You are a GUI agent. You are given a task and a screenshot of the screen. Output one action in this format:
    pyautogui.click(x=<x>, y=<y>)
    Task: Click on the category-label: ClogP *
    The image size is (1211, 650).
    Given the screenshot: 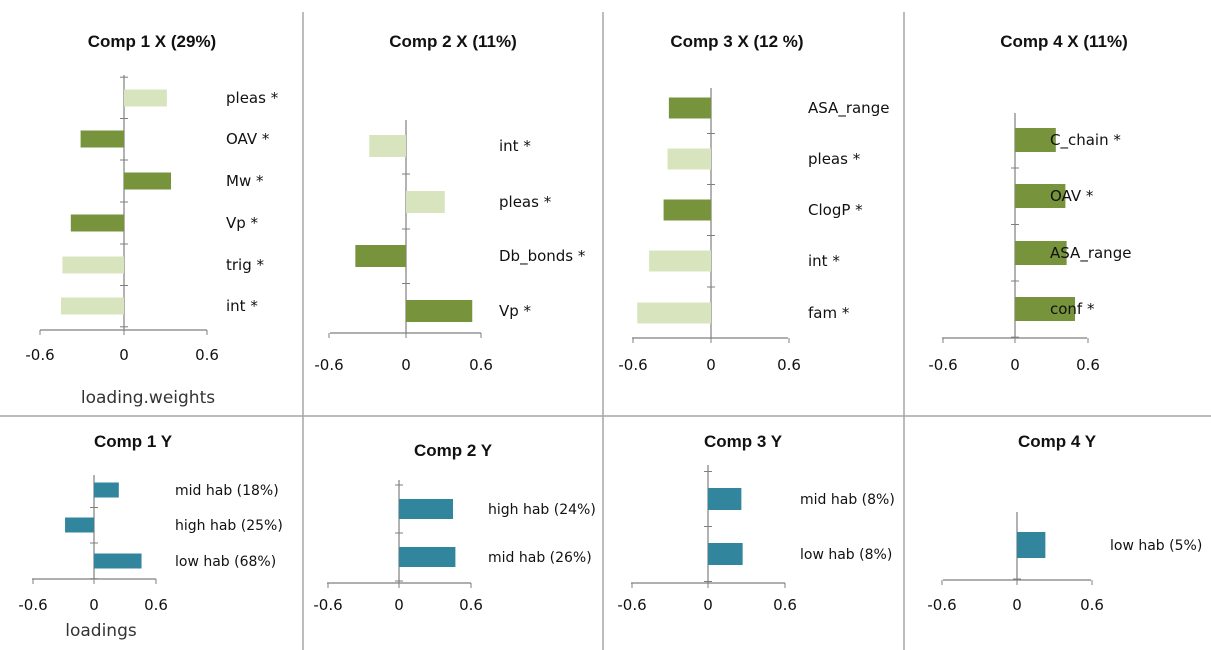 What is the action you would take?
    pyautogui.click(x=835, y=210)
    